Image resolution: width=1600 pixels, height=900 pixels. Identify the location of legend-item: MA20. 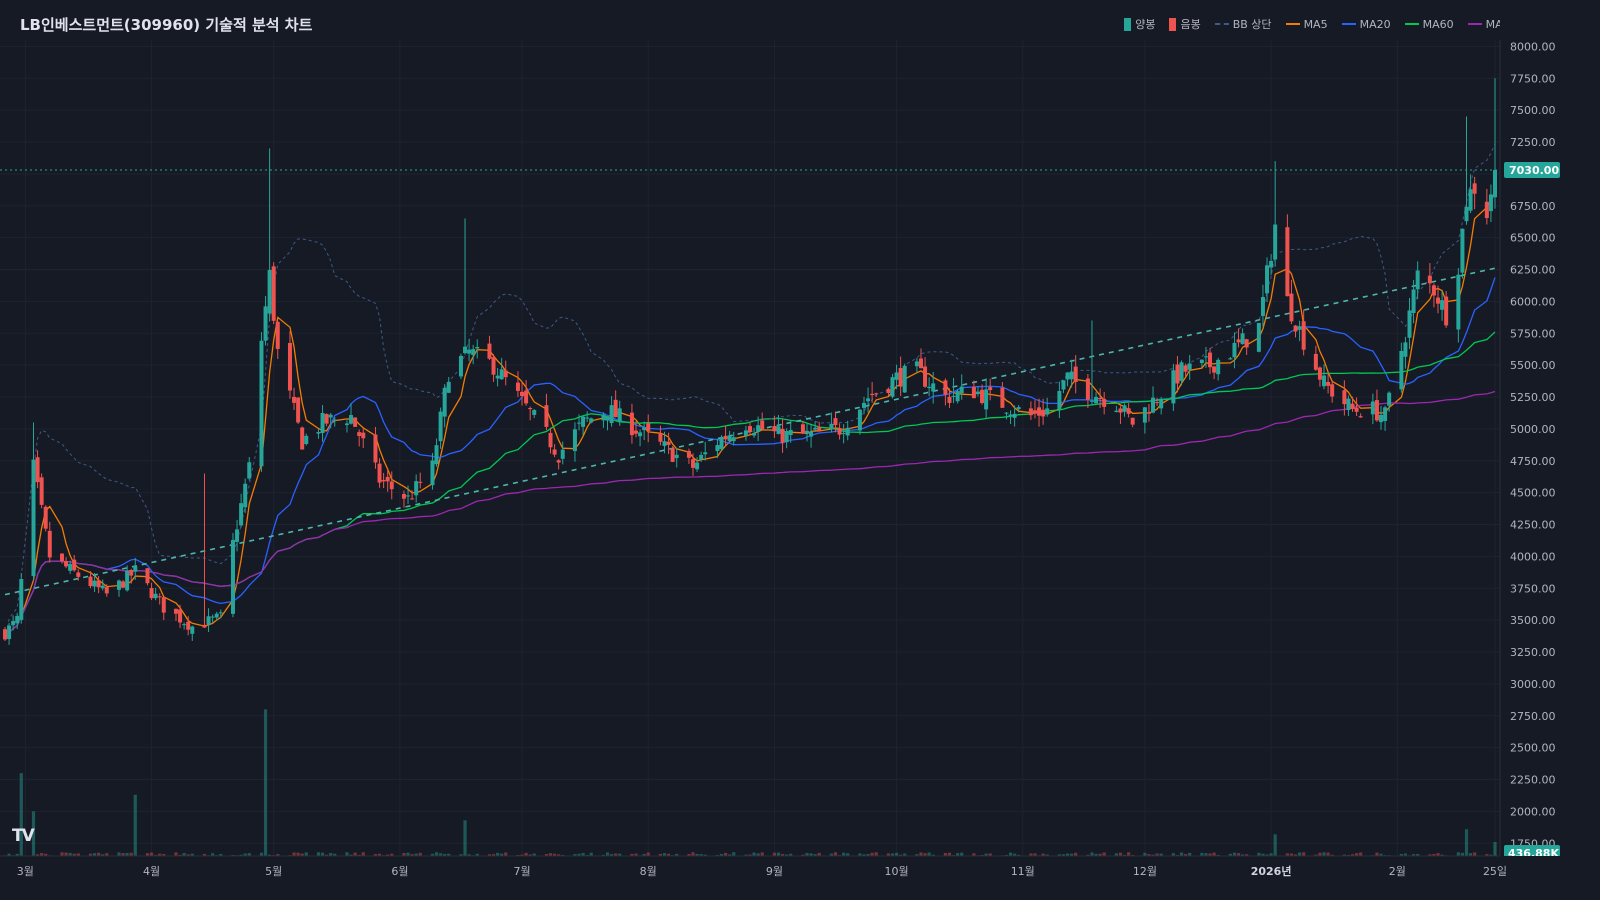
(1366, 24).